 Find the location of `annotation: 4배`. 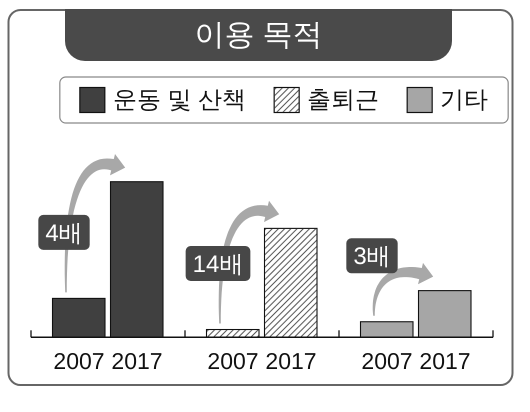

annotation: 4배 is located at coordinates (64, 233).